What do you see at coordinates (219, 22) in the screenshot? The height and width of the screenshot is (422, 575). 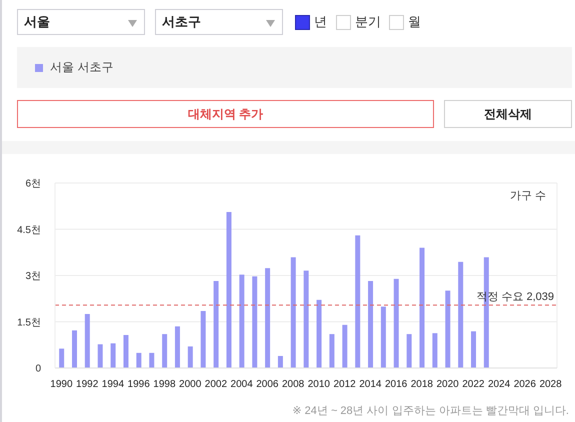 I see `select-field: 서초구` at bounding box center [219, 22].